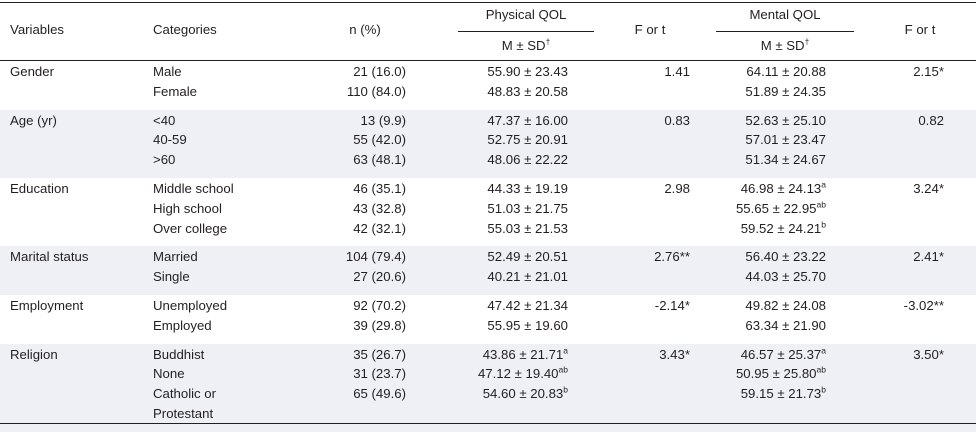 The height and width of the screenshot is (432, 976). What do you see at coordinates (34, 354) in the screenshot?
I see `variable-label: Religion` at bounding box center [34, 354].